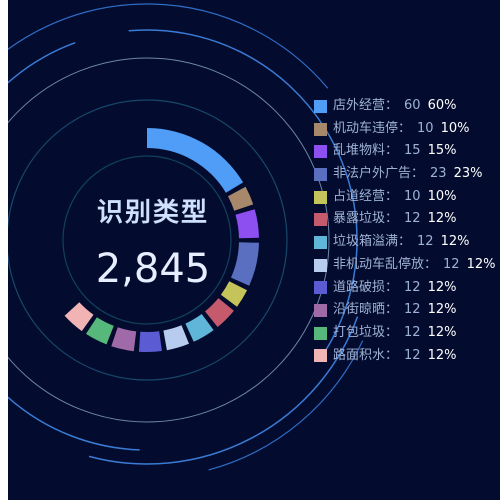 The image size is (500, 500). Describe the element at coordinates (168, 46) in the screenshot. I see `outer-arc-top` at that location.